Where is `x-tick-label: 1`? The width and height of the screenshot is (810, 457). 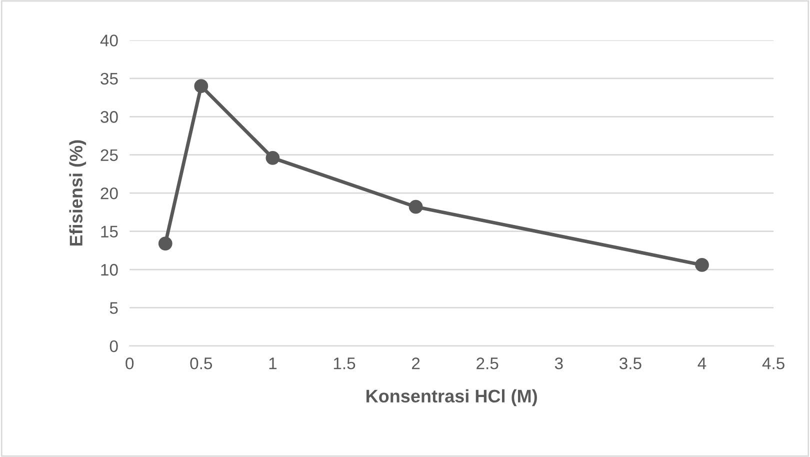 x-tick-label: 1 is located at coordinates (273, 364).